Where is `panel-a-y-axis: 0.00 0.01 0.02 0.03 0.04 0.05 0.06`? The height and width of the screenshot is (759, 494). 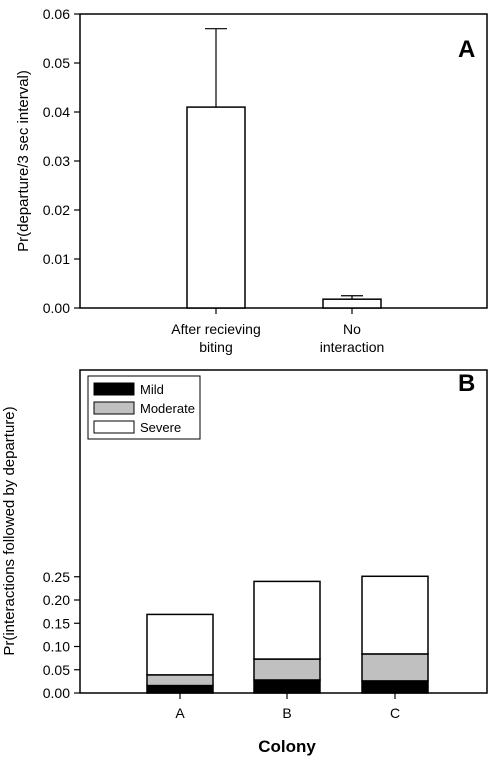
panel-a-y-axis: 0.00 0.01 0.02 0.03 0.04 0.05 0.06 is located at coordinates (61, 161).